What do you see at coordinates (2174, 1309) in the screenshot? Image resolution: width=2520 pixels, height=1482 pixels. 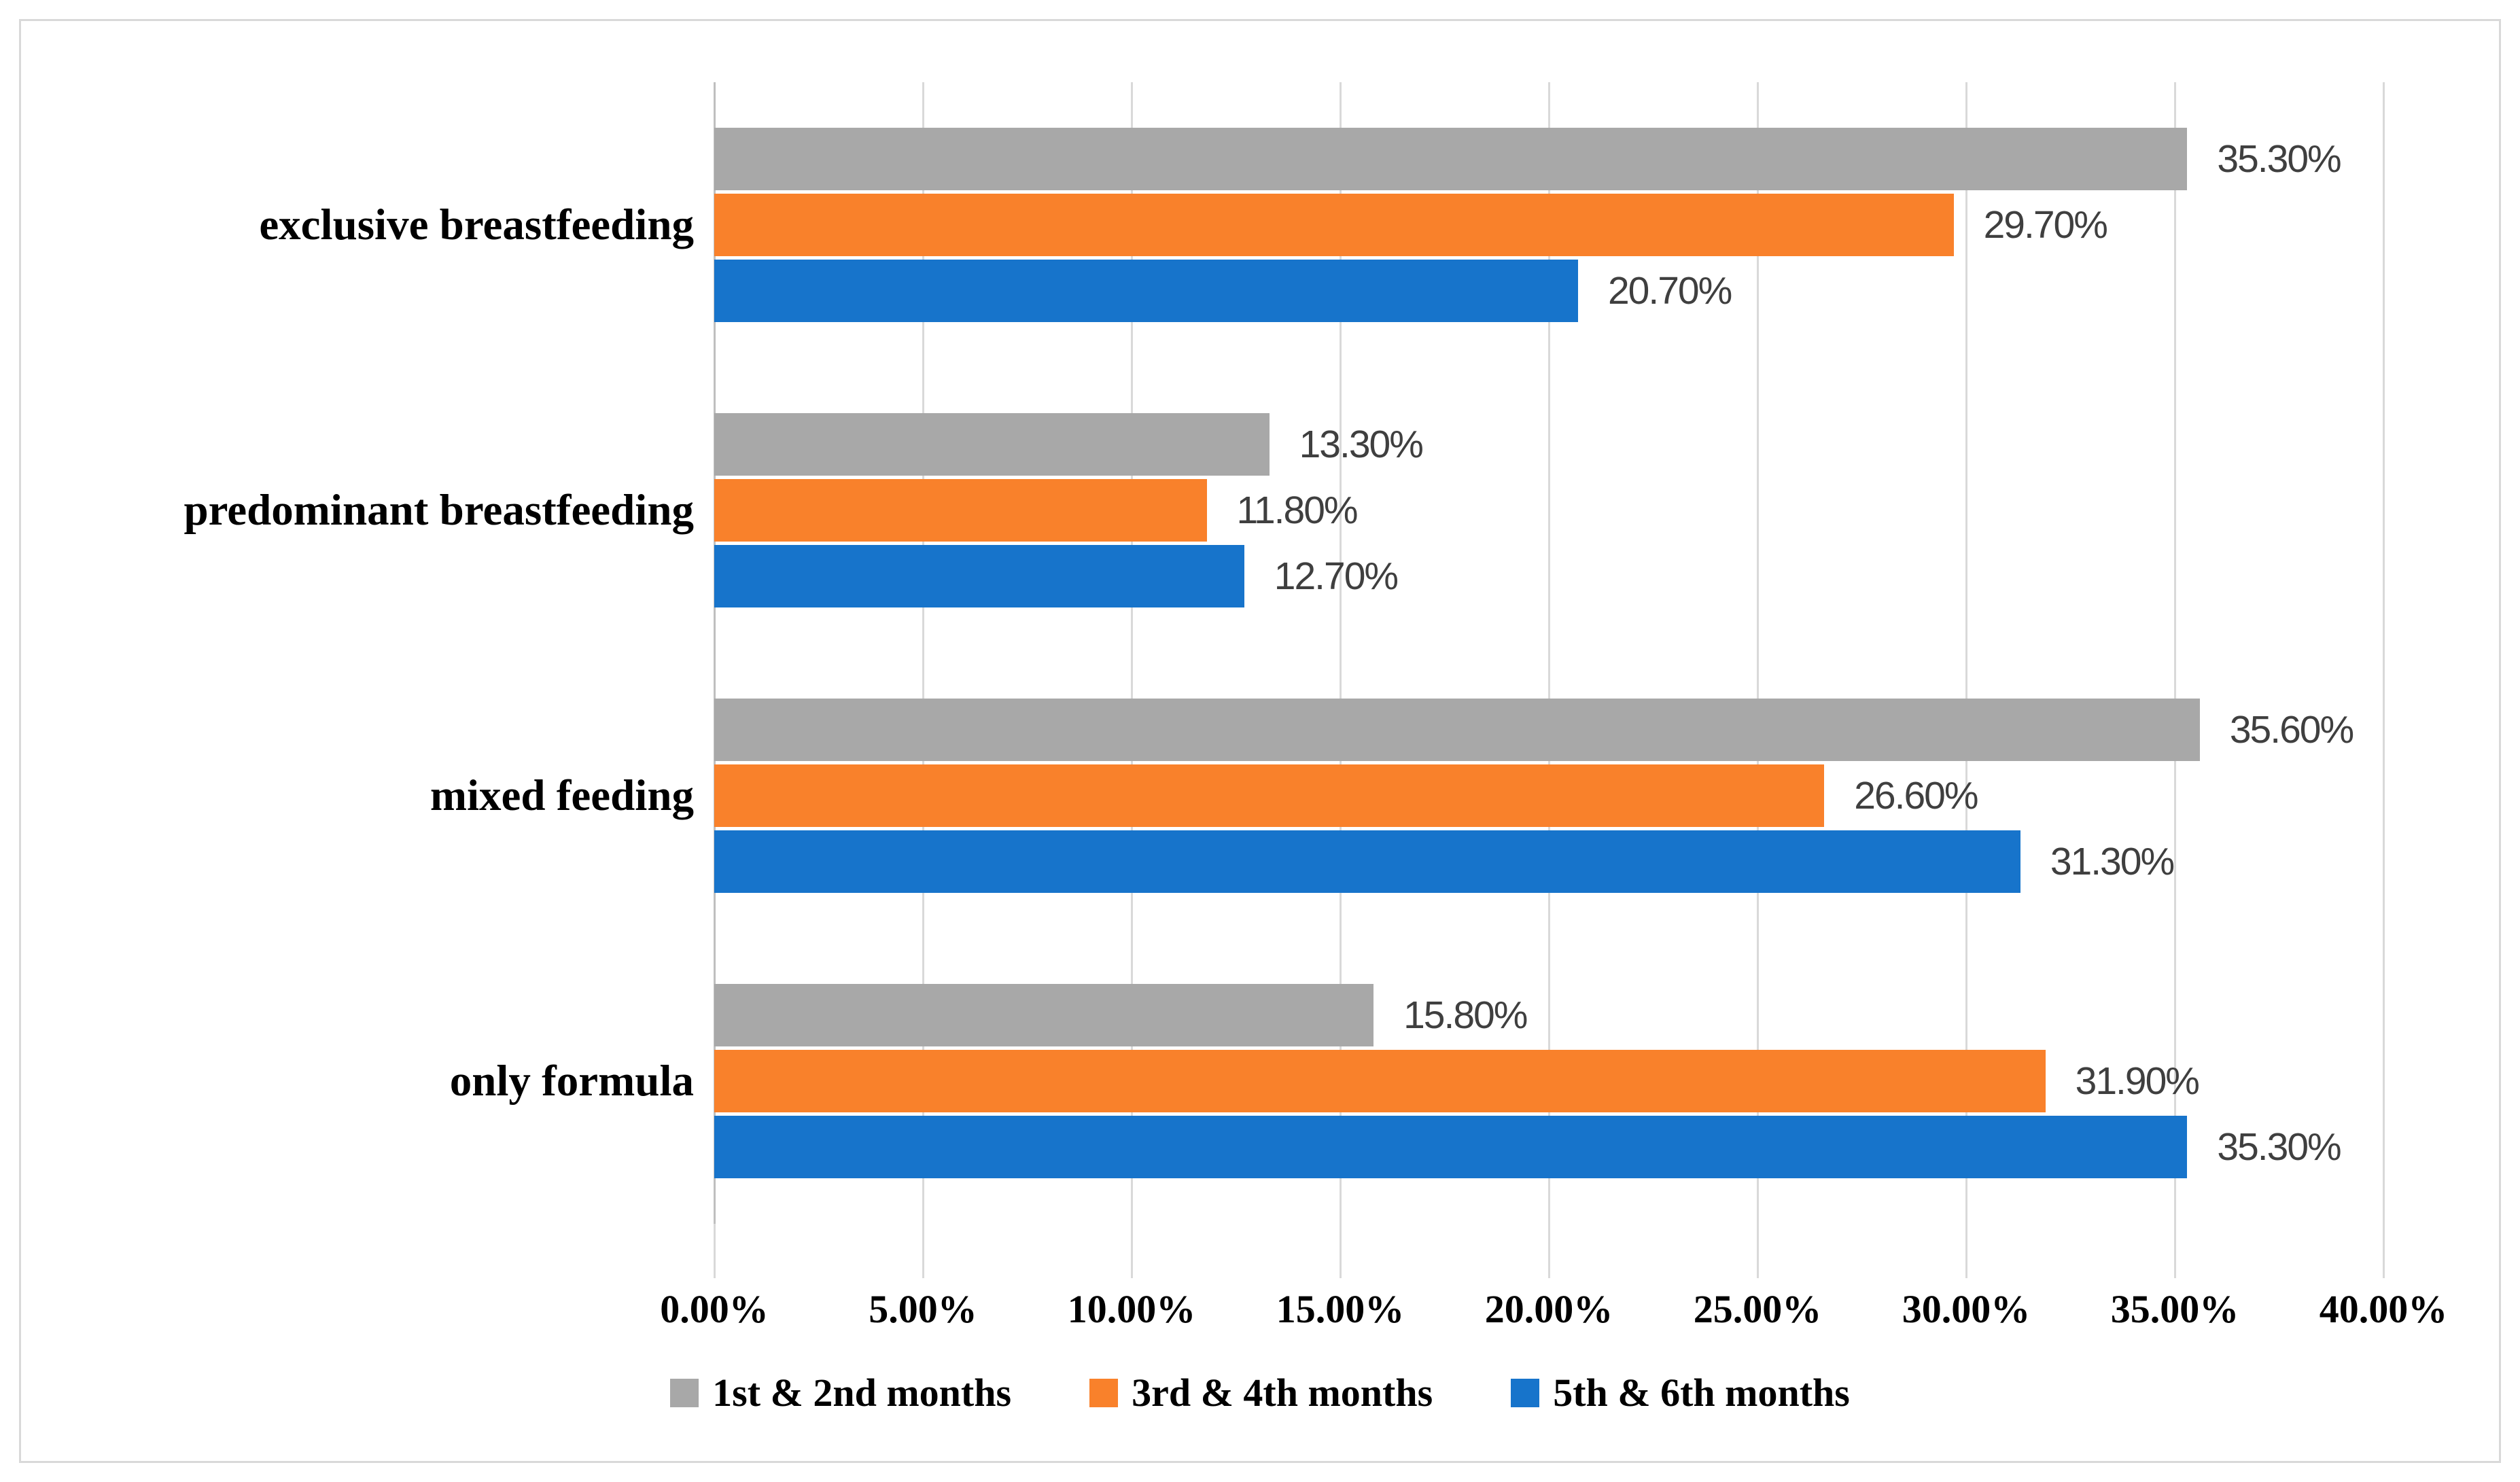 I see `x-tick-label: 35.00%` at bounding box center [2174, 1309].